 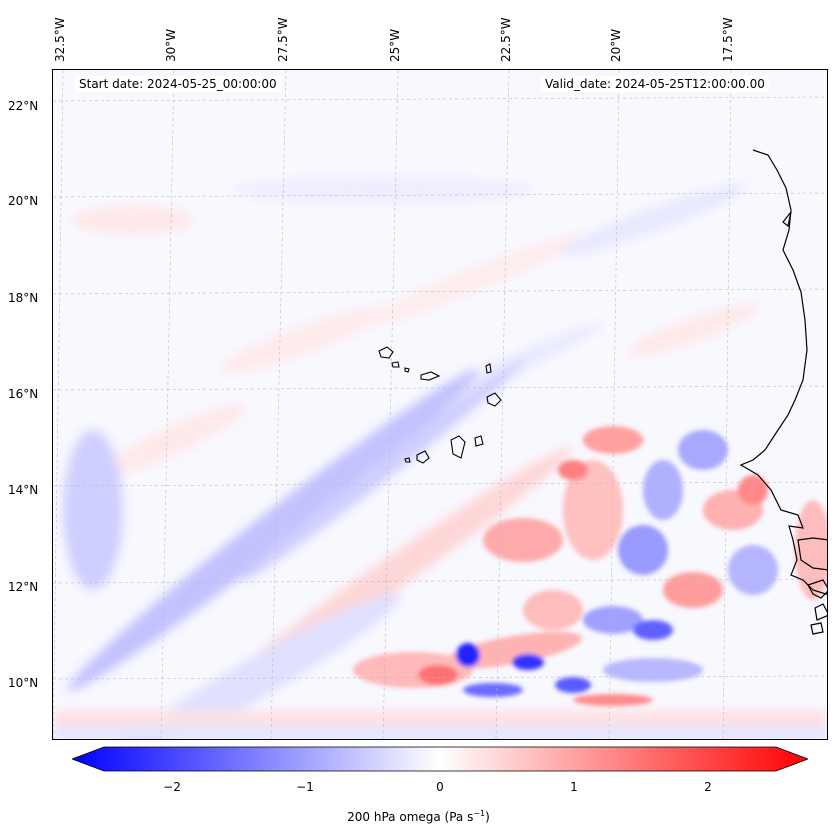 I want to click on coastline, so click(x=783, y=392).